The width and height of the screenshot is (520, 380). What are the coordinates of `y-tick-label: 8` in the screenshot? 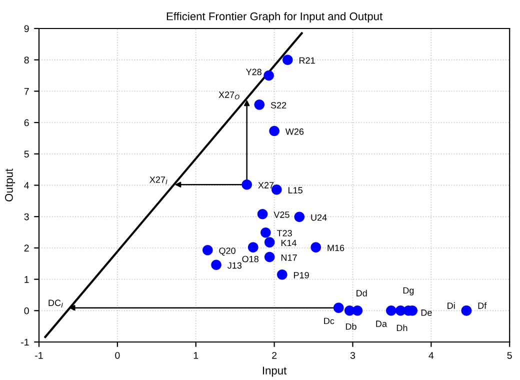 It's located at (26, 60).